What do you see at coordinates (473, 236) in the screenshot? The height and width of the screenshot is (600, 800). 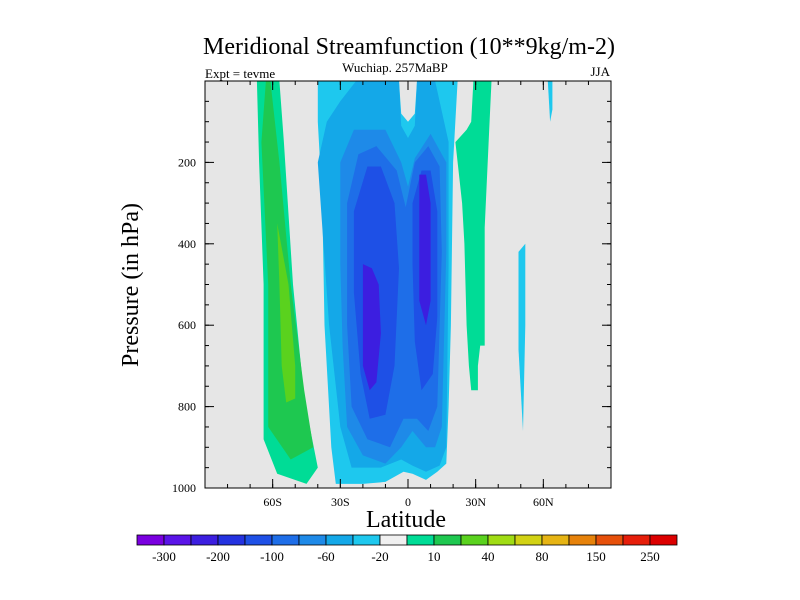 I see `contour-region-nh-cell` at bounding box center [473, 236].